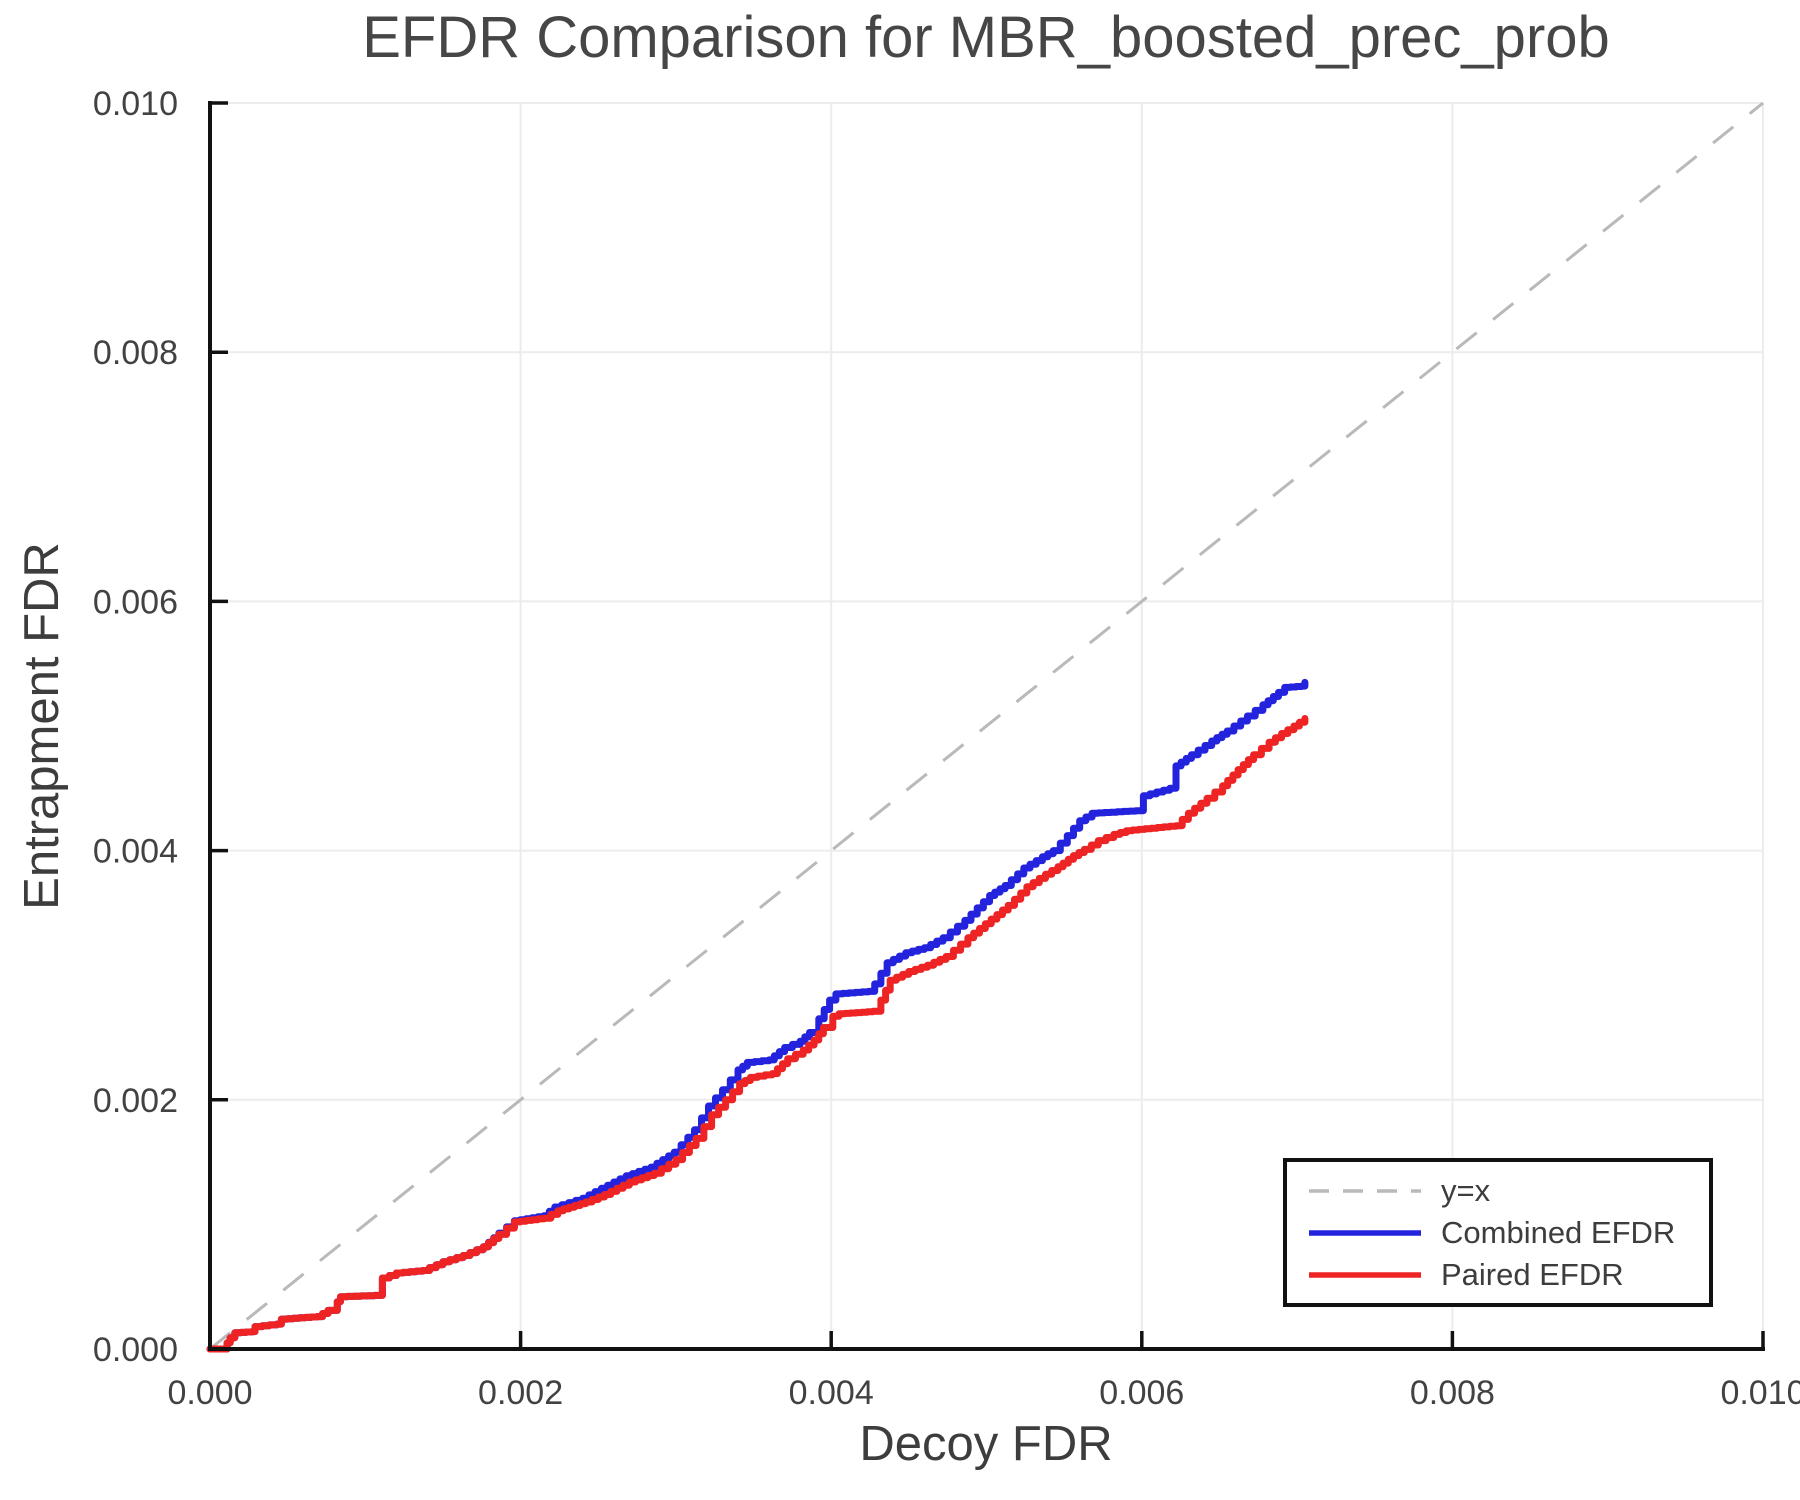 The width and height of the screenshot is (1800, 1500). What do you see at coordinates (135, 1101) in the screenshot?
I see `y-tick-label: 0.002` at bounding box center [135, 1101].